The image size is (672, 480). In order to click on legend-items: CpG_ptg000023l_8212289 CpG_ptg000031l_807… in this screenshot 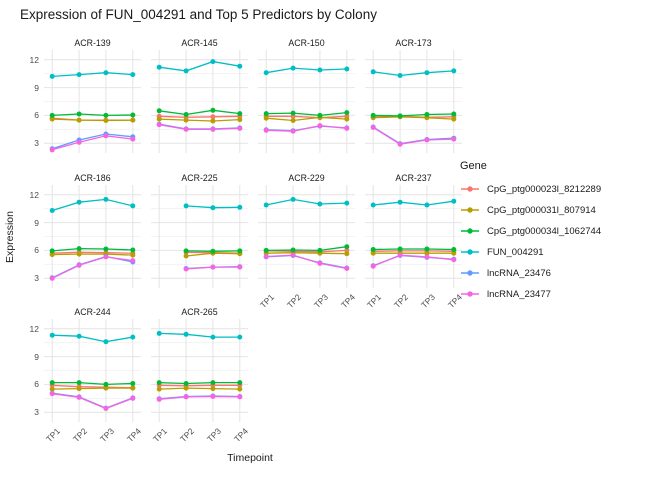, I will do `click(530, 241)`.